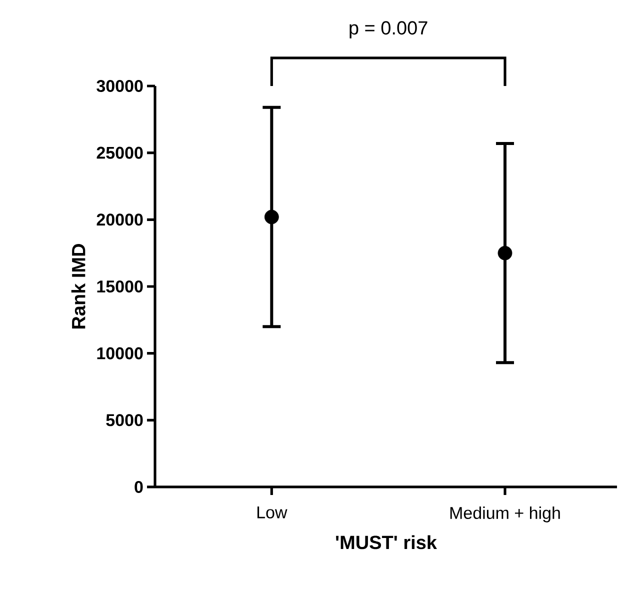  What do you see at coordinates (386, 542) in the screenshot?
I see `x-axis-title: 'MUST' risk` at bounding box center [386, 542].